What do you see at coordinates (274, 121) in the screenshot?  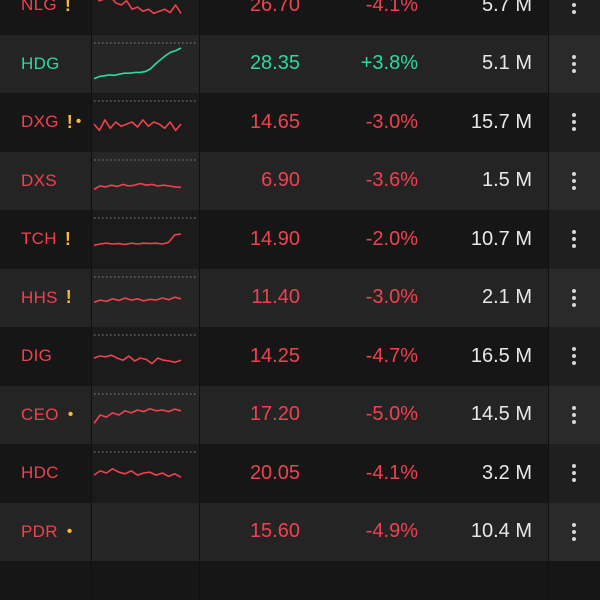 I see `price-value: 14.65` at bounding box center [274, 121].